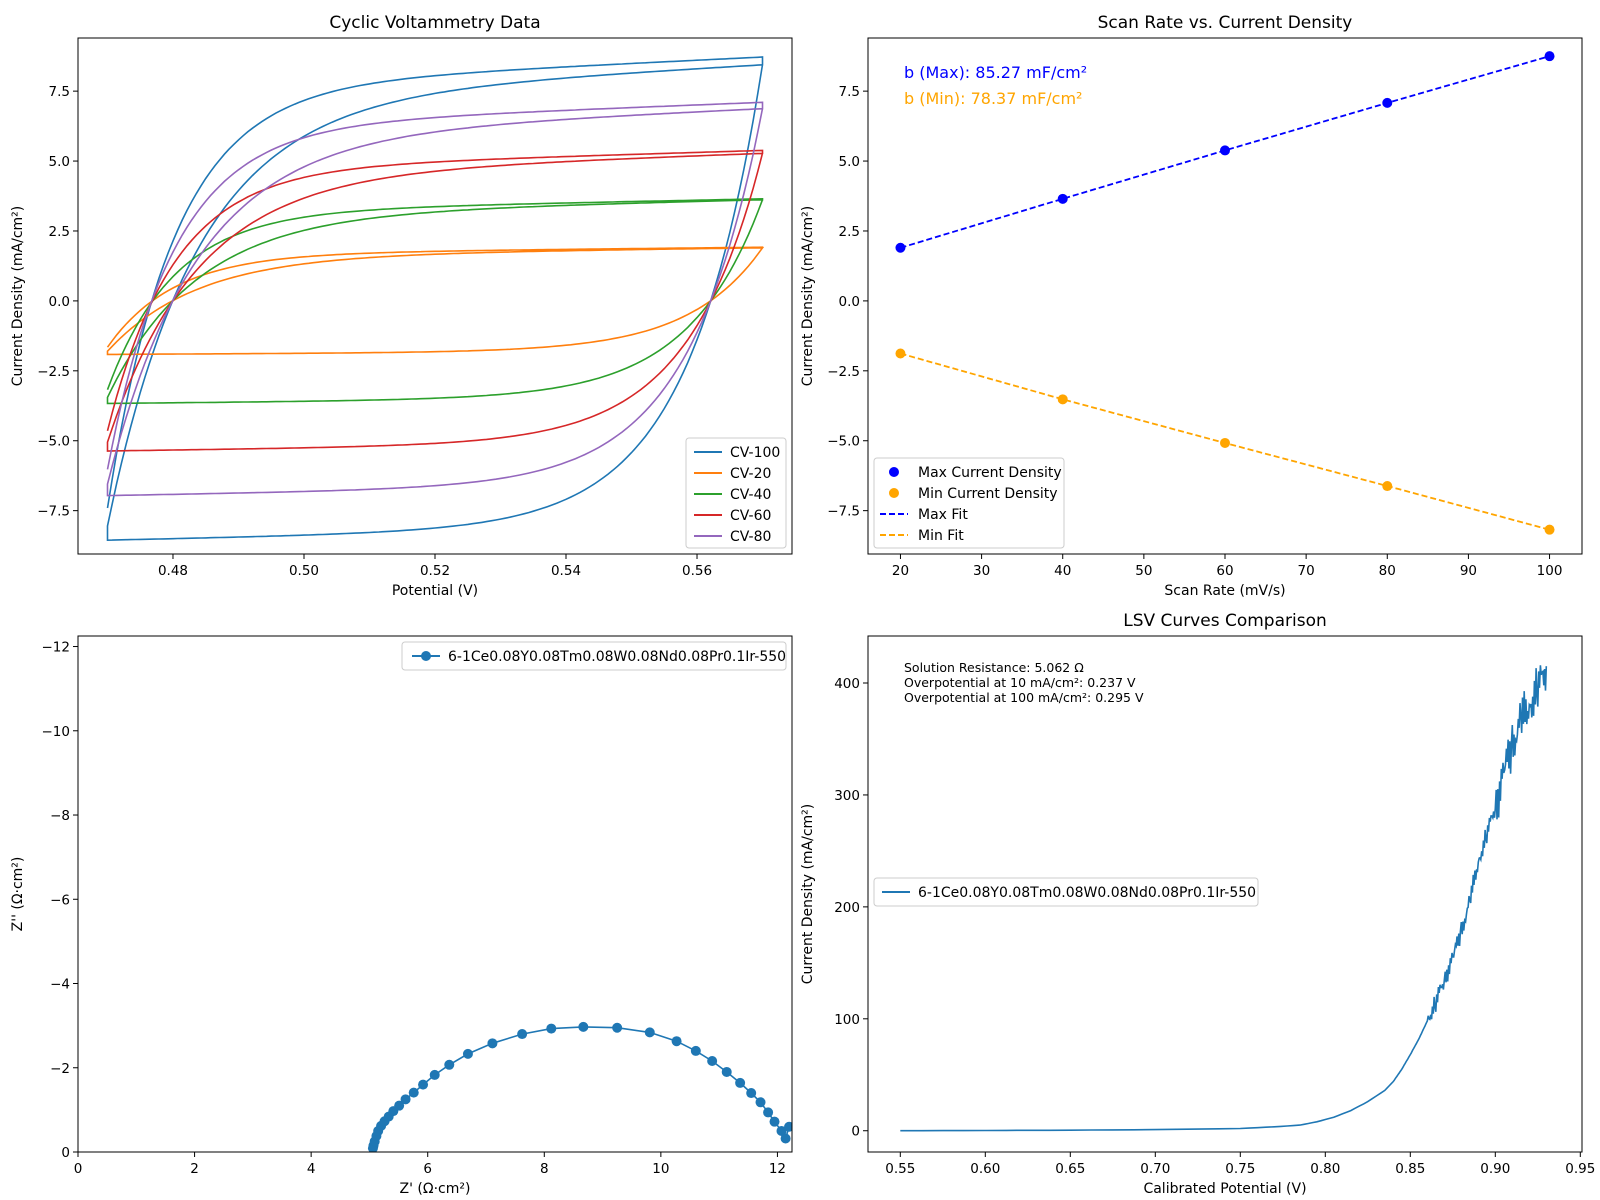 This screenshot has width=1600, height=1200. What do you see at coordinates (304, 571) in the screenshot?
I see `x-tick-label: 0.50` at bounding box center [304, 571].